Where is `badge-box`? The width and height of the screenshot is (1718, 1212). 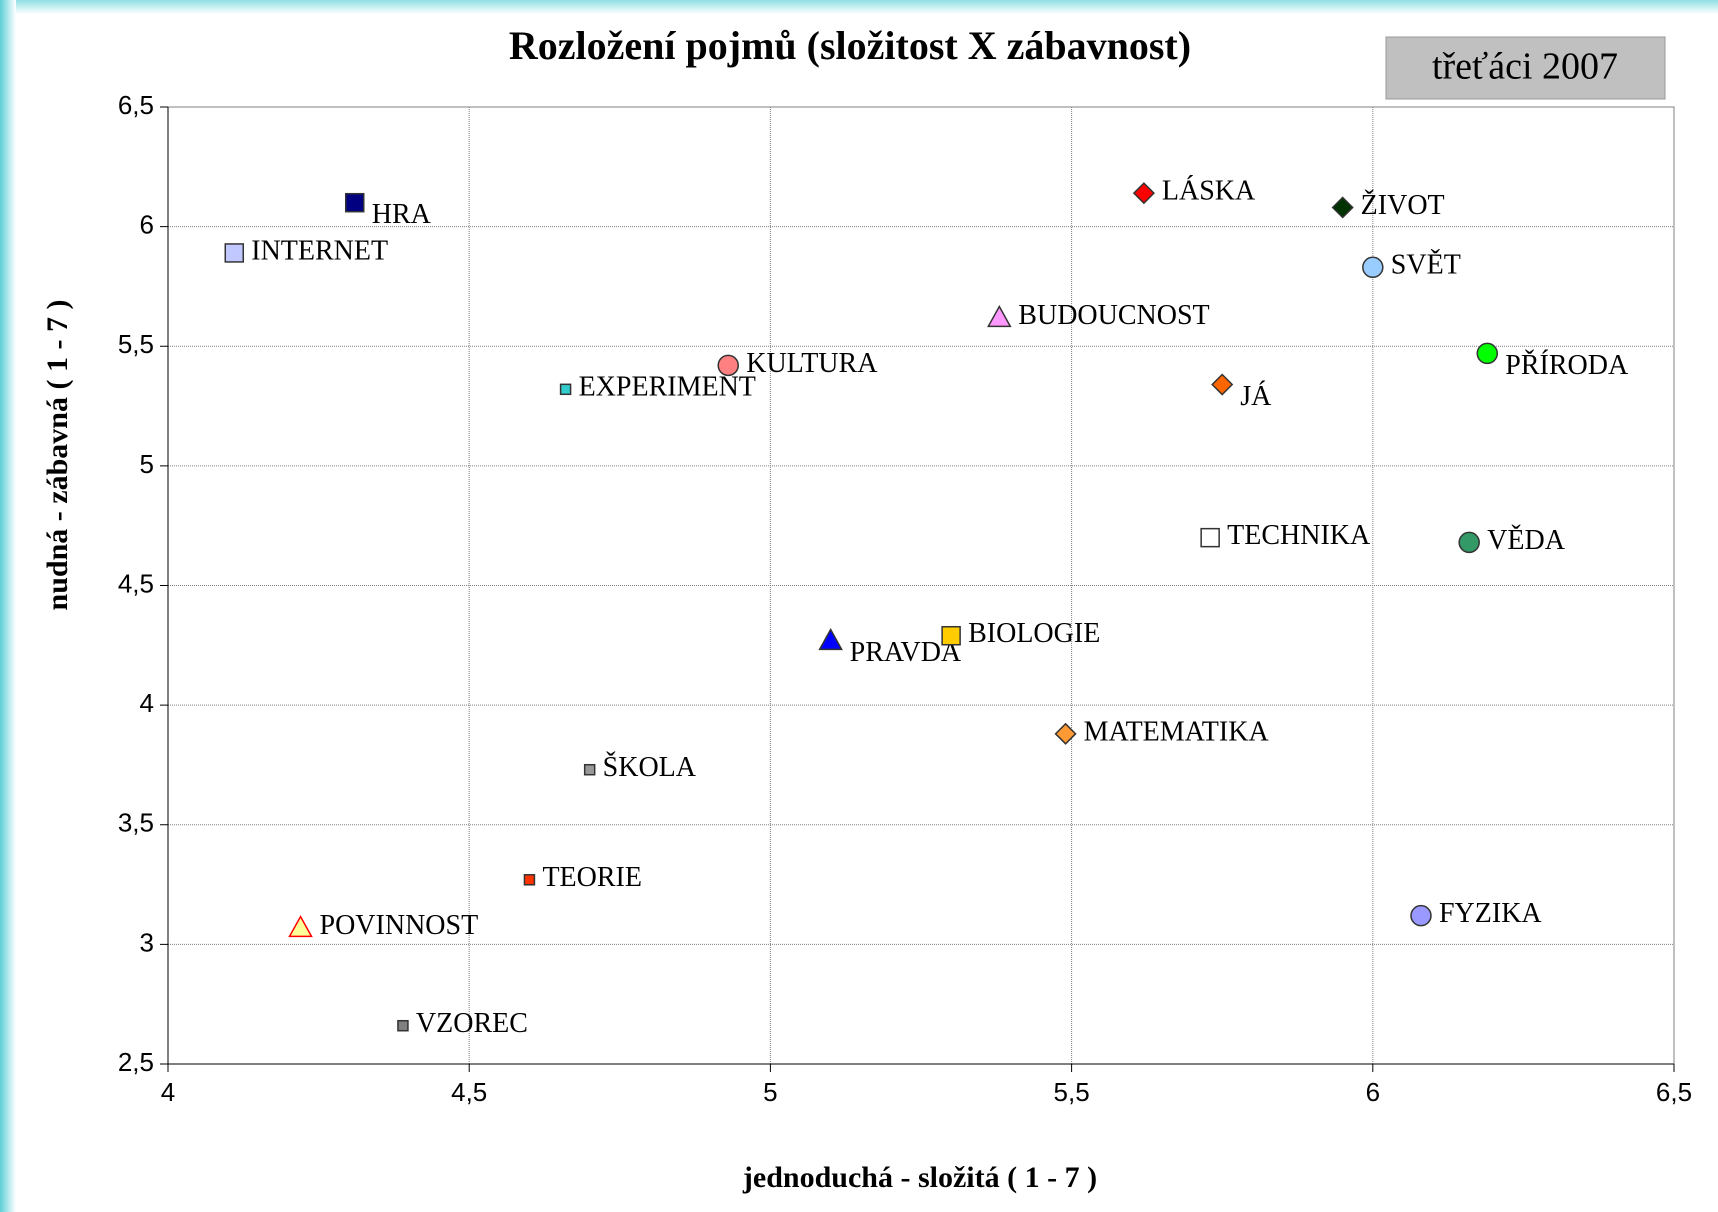 badge-box is located at coordinates (1525, 68).